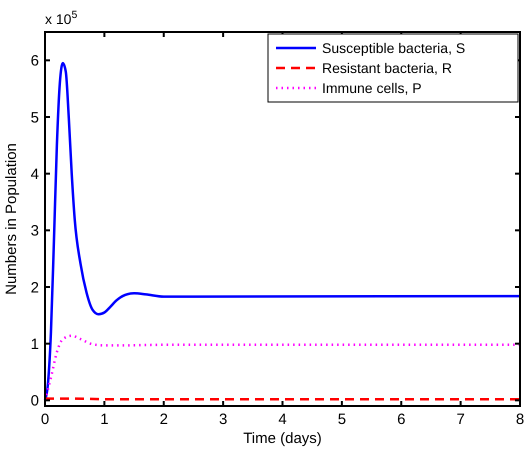 This screenshot has height=451, width=525. Describe the element at coordinates (394, 48) in the screenshot. I see `legend-label: Susceptible bacteria, S` at that location.